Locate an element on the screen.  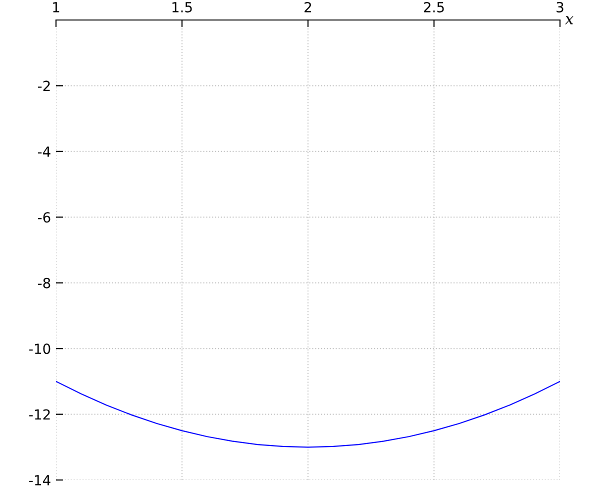
y-tick-label: -8 is located at coordinates (44, 283).